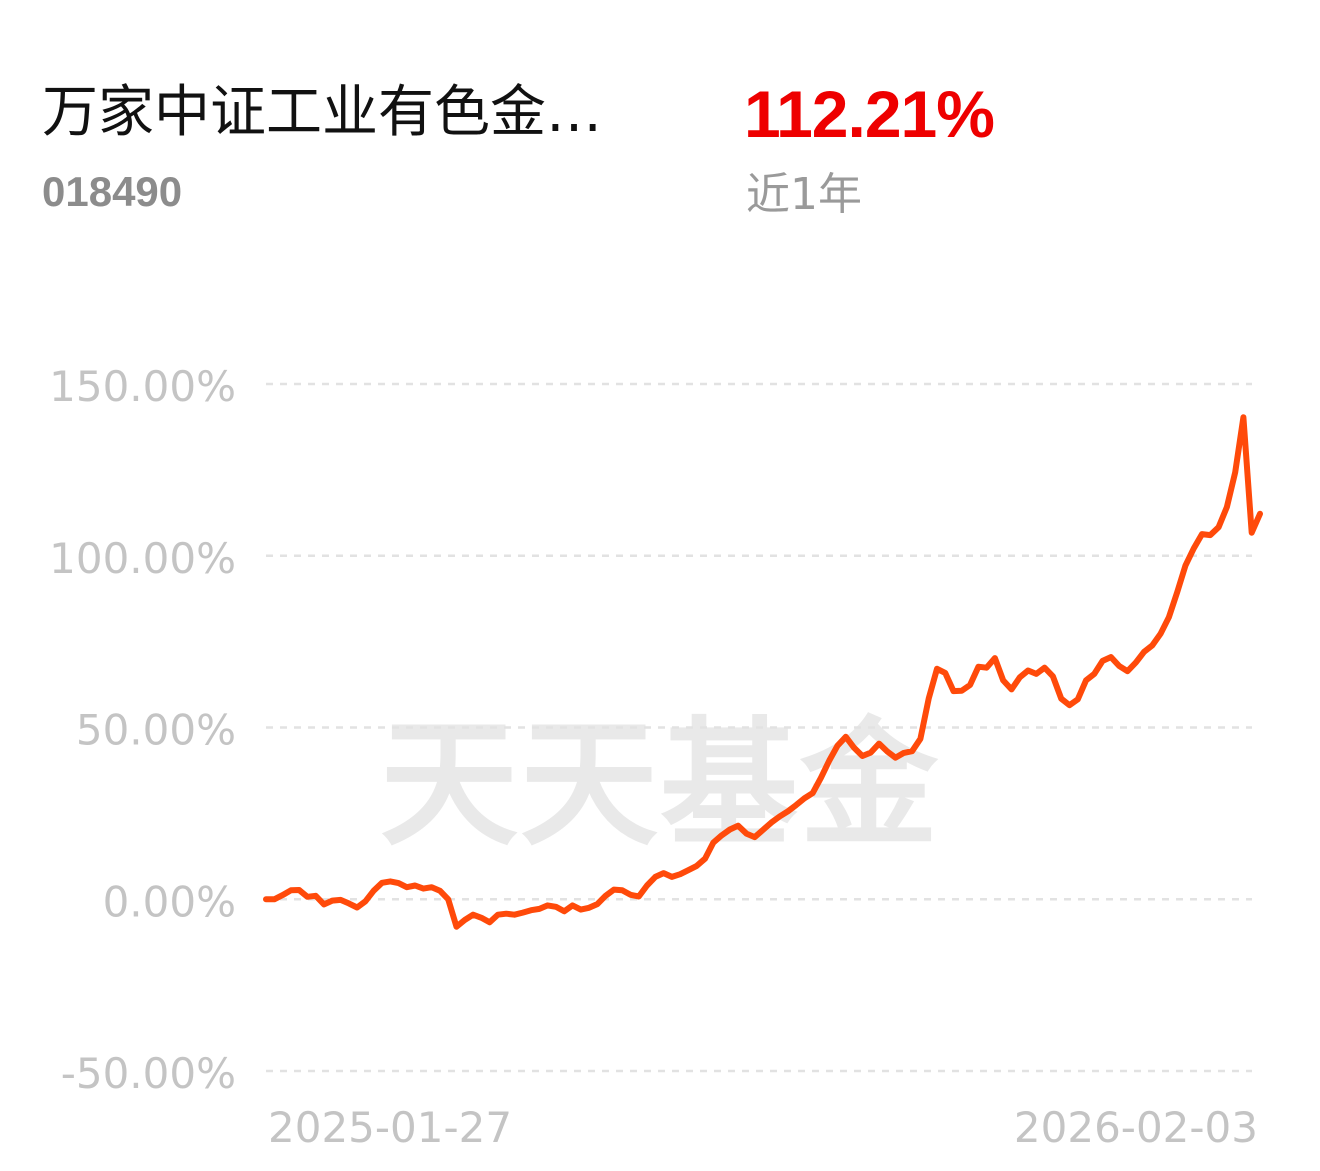 The image size is (1320, 1171). I want to click on y-tick-label: -50.00%, so click(148, 1073).